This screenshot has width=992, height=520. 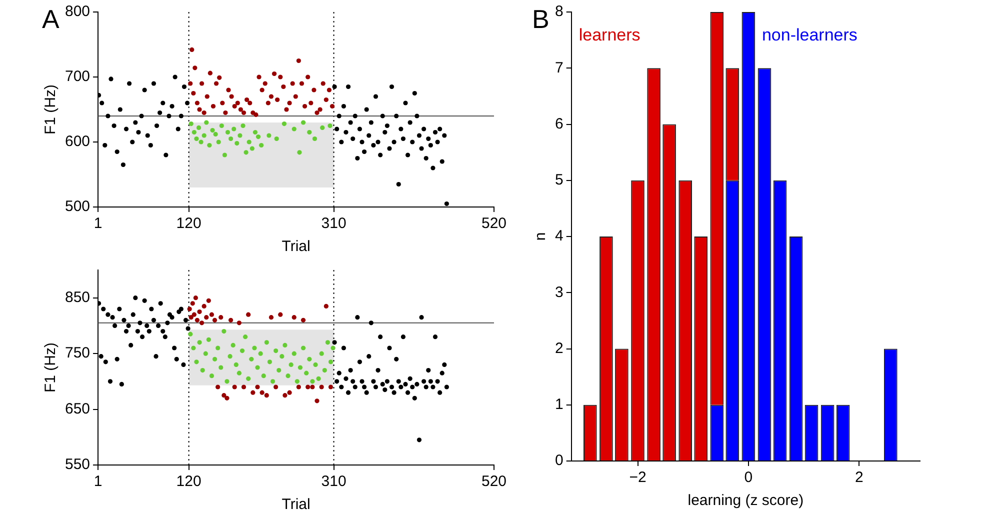 What do you see at coordinates (77, 207) in the screenshot?
I see `y-tick-label: 500` at bounding box center [77, 207].